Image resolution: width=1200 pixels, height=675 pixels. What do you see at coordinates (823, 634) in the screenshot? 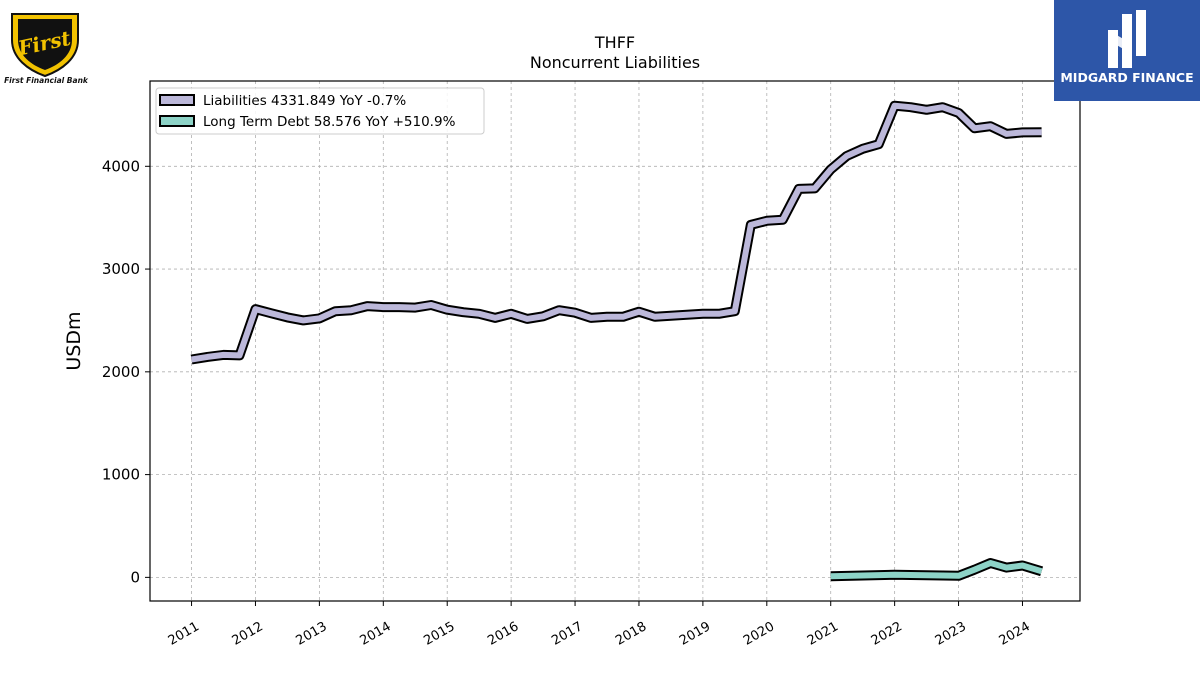
I see `x-tick-label: 2021` at bounding box center [823, 634].